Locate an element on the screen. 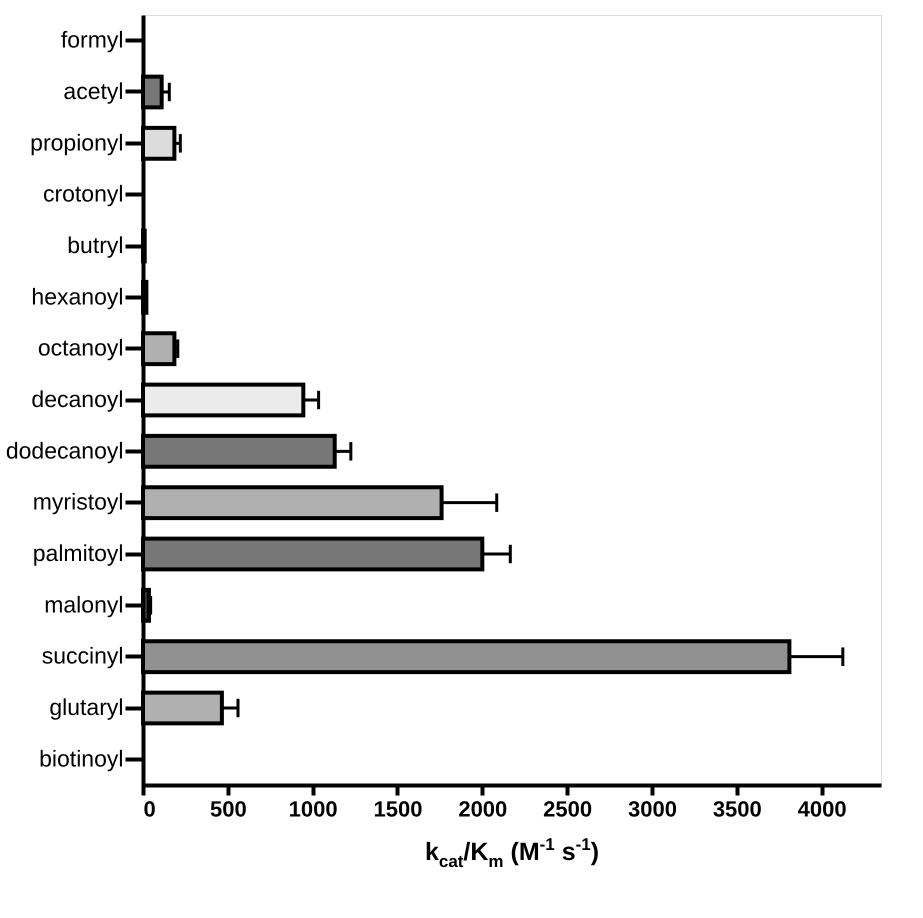 This screenshot has width=923, height=918. y-tick-label: myristoyl is located at coordinates (78, 501).